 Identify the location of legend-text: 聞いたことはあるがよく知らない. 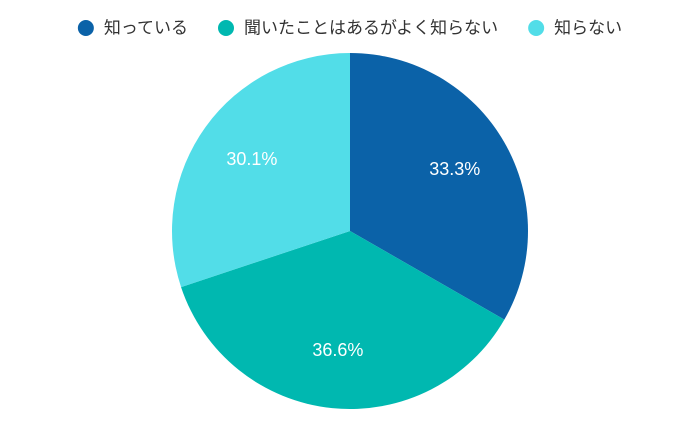
(371, 27).